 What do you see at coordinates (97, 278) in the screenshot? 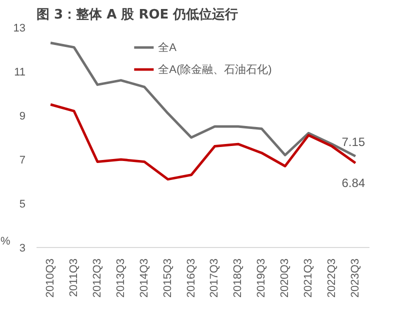
I see `x-tick-label: 2012Q3` at bounding box center [97, 278].